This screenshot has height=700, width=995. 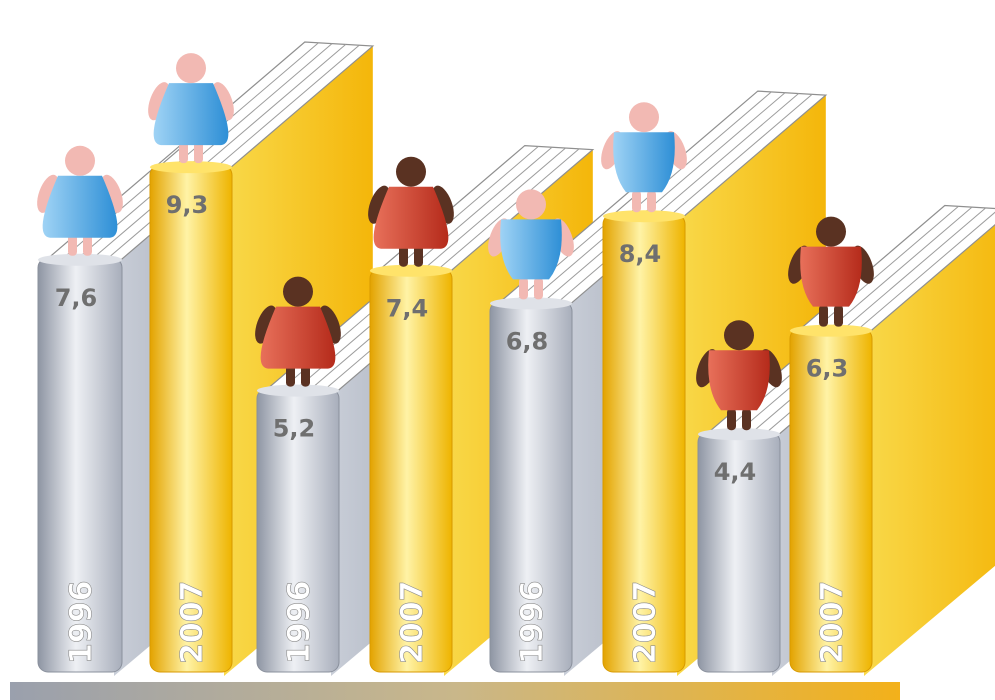 I want to click on value-label: 6,3, so click(x=827, y=369).